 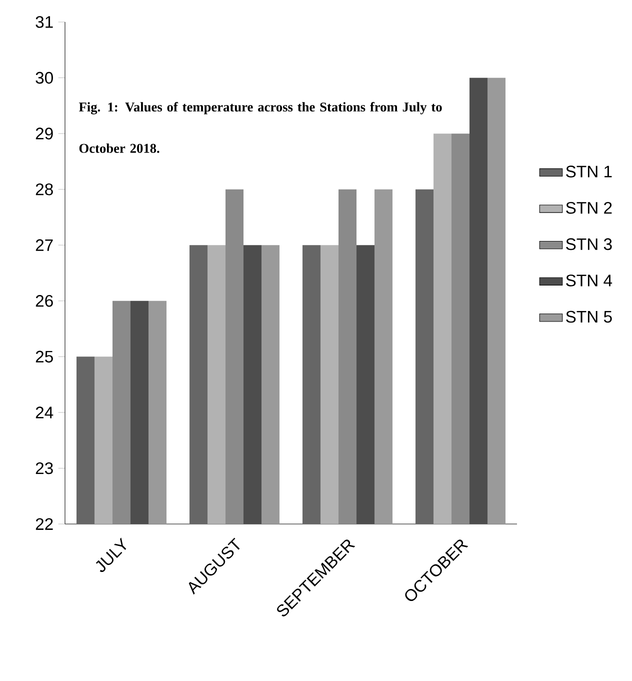 What do you see at coordinates (44, 189) in the screenshot?
I see `y-tick-label: 28` at bounding box center [44, 189].